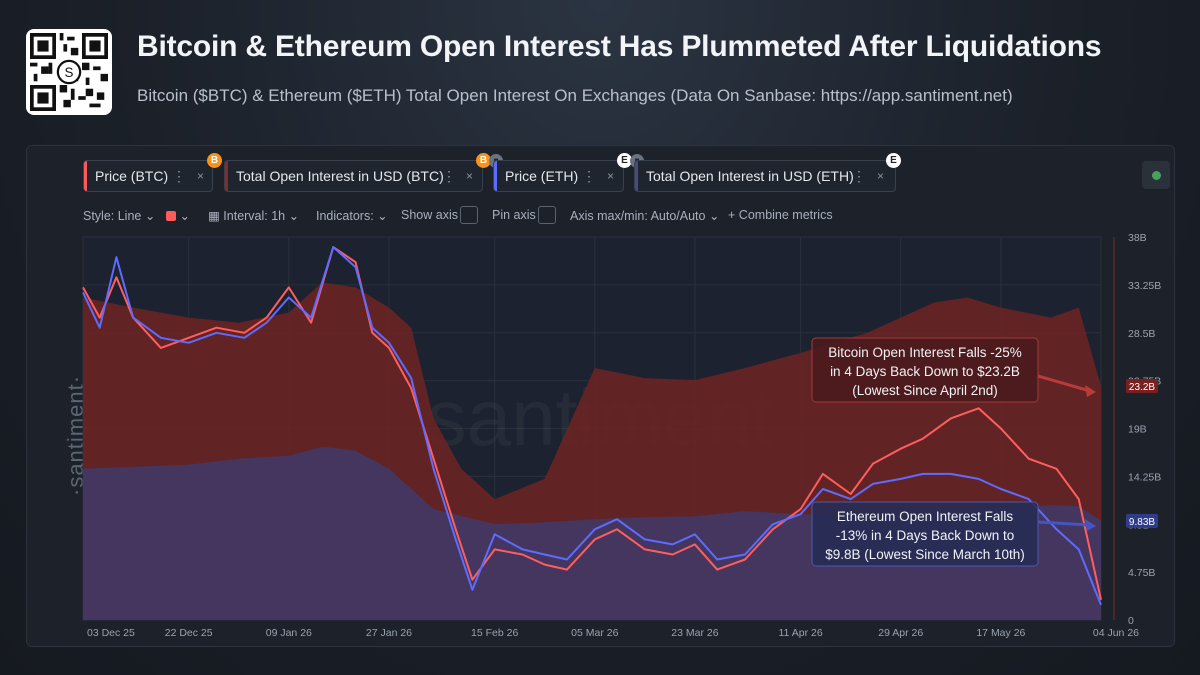 The image size is (1200, 675). I want to click on metric-chip-eth-price: Price (ETH) ⋮ ×, so click(558, 176).